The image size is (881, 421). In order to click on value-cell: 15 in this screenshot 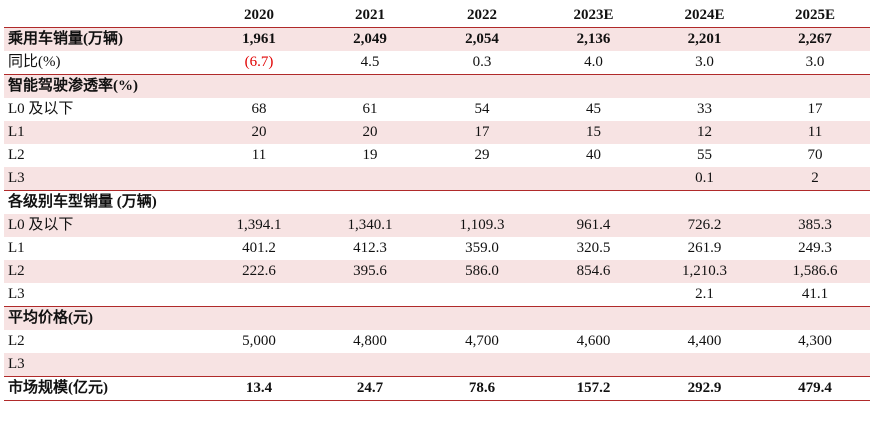, I will do `click(593, 132)`.